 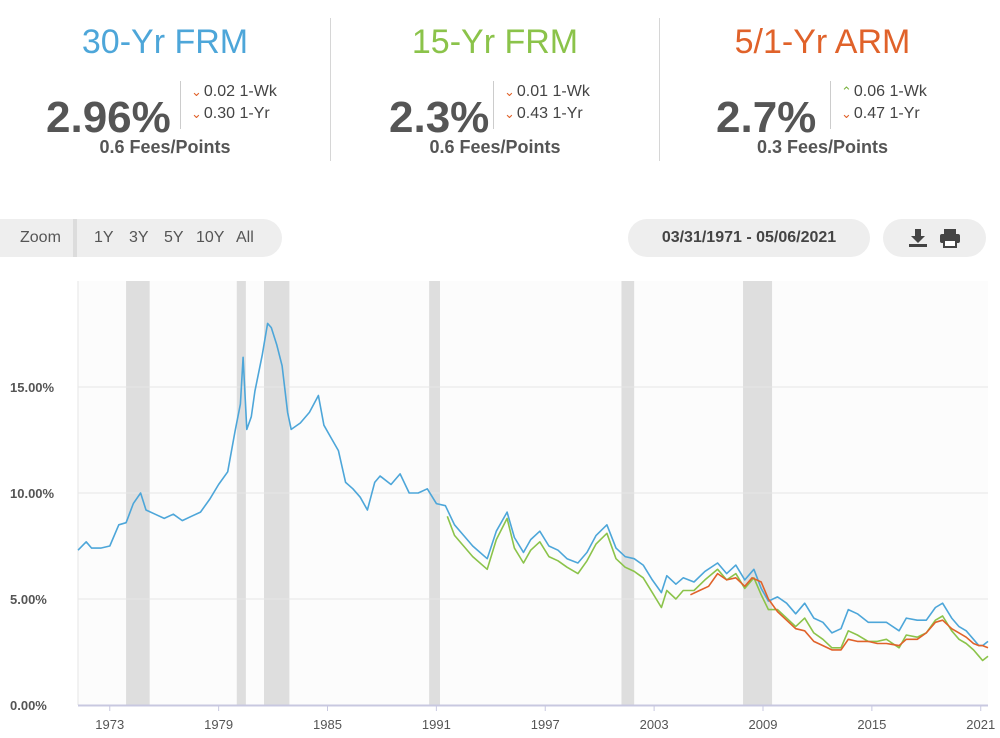 I want to click on x-tick-label: 1991, so click(x=436, y=724).